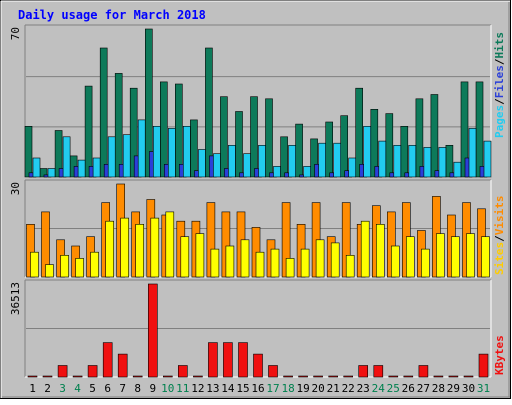 The width and height of the screenshot is (512, 405). What do you see at coordinates (262, 148) in the screenshot?
I see `series-pages` at bounding box center [262, 148].